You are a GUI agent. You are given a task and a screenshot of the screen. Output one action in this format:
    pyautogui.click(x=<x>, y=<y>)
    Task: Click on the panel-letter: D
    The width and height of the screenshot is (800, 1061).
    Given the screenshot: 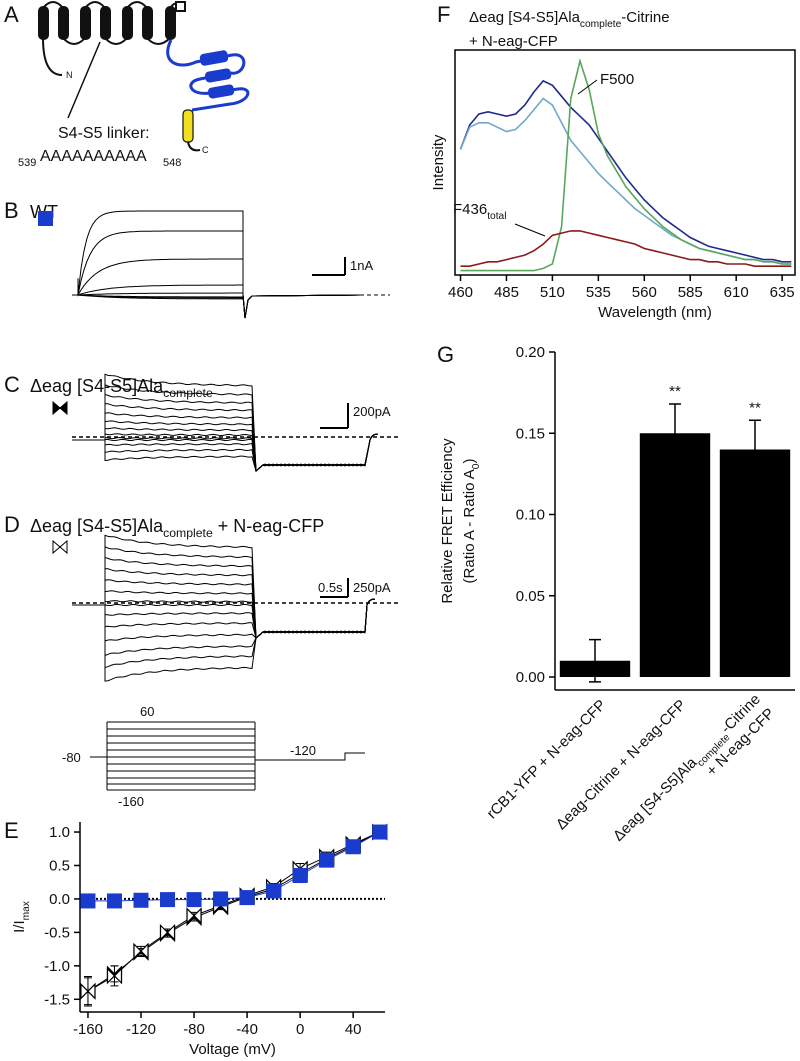 What is the action you would take?
    pyautogui.click(x=12, y=524)
    